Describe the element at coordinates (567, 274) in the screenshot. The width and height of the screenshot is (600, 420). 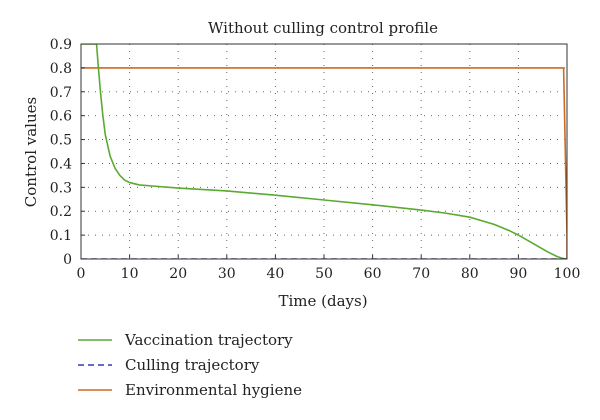
I see `x-tick-label-10: 100` at that location.